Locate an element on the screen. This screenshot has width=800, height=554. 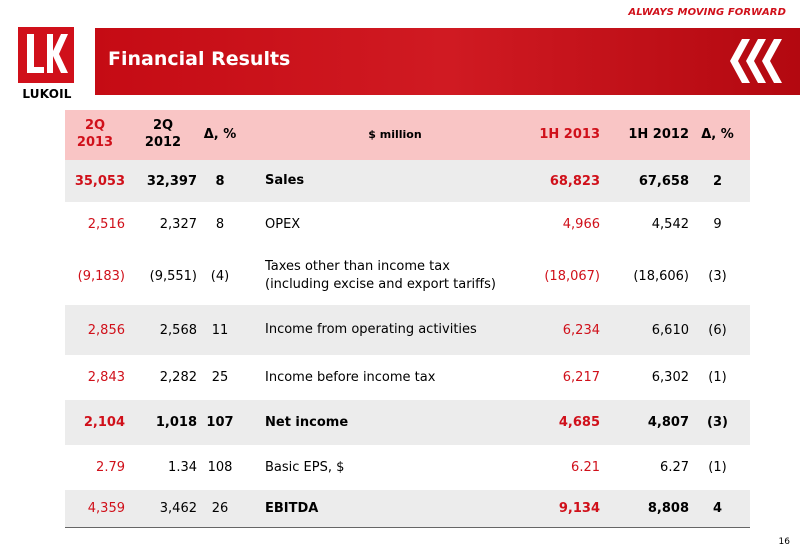
cell-delta-q: 25 is located at coordinates (220, 377).